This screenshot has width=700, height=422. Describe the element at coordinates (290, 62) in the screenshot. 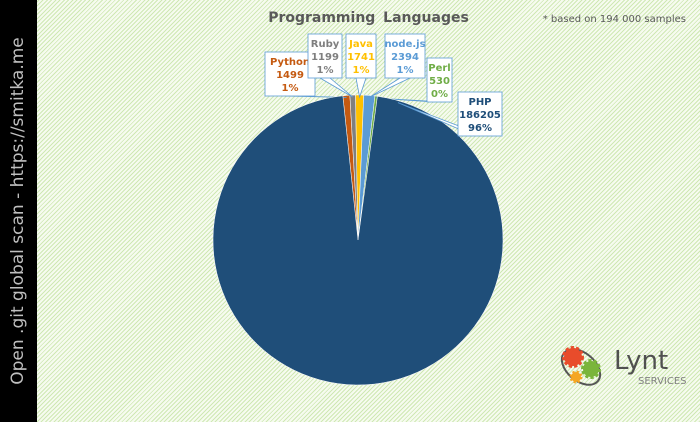

I see `data-label-name: Python` at that location.